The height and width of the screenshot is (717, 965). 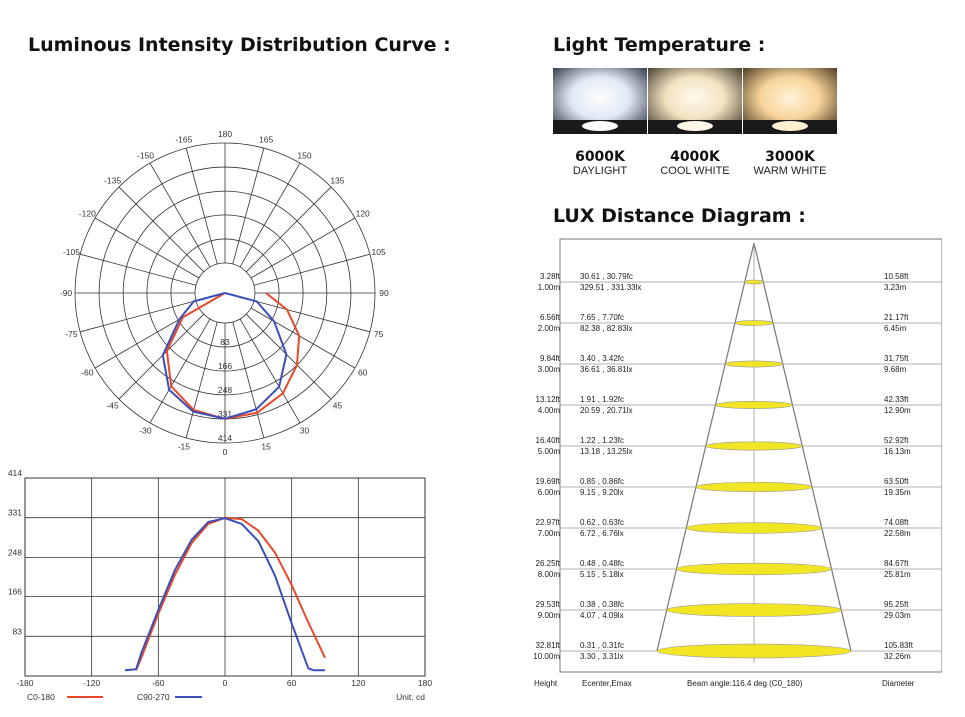 I want to click on cart-x-tick: -120, so click(x=91, y=683).